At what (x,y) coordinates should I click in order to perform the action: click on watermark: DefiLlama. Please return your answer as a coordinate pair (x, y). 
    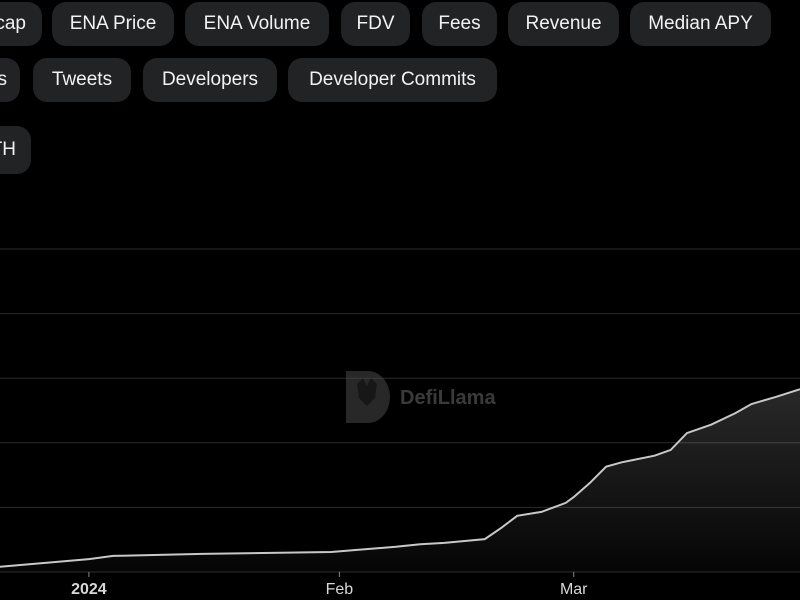
    Looking at the image, I should click on (421, 397).